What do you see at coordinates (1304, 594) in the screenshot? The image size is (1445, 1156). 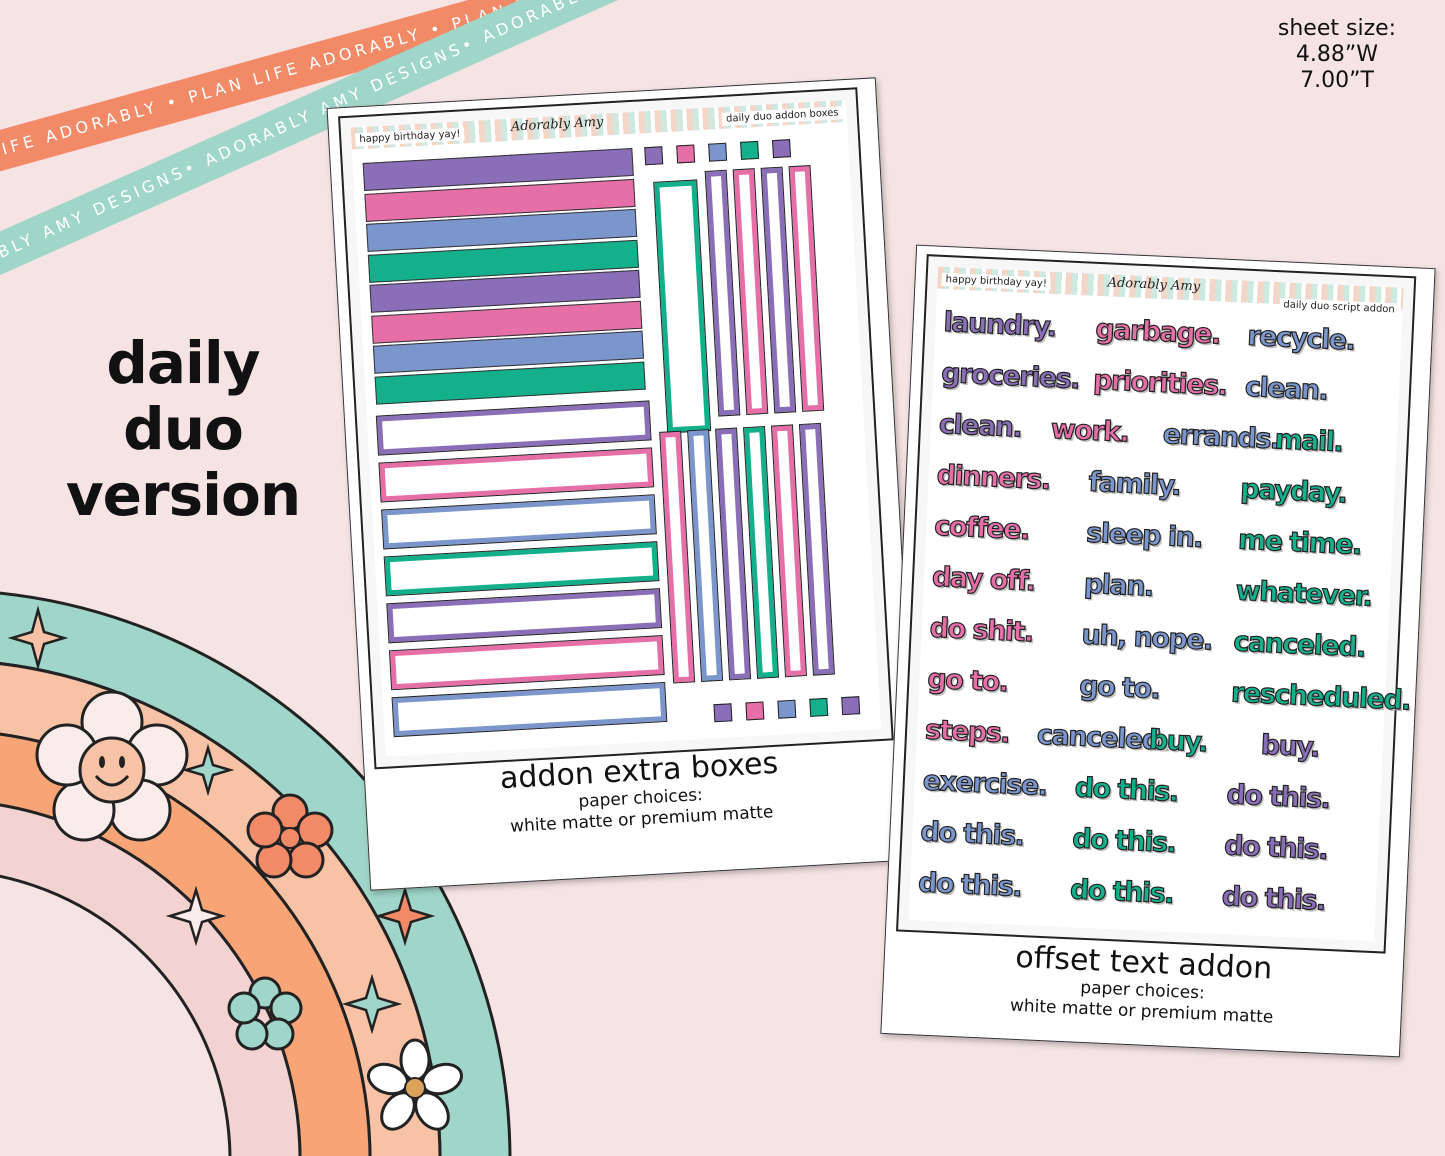 I see `word-sticker: whatever.` at bounding box center [1304, 594].